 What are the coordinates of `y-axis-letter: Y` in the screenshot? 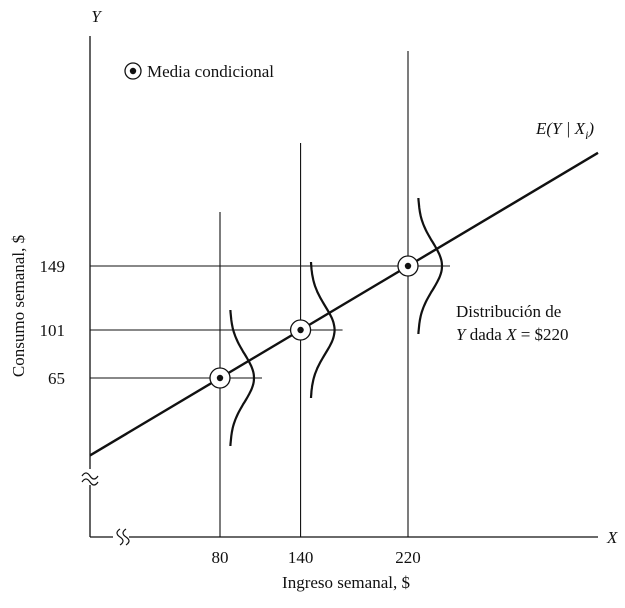 It's located at (96, 16).